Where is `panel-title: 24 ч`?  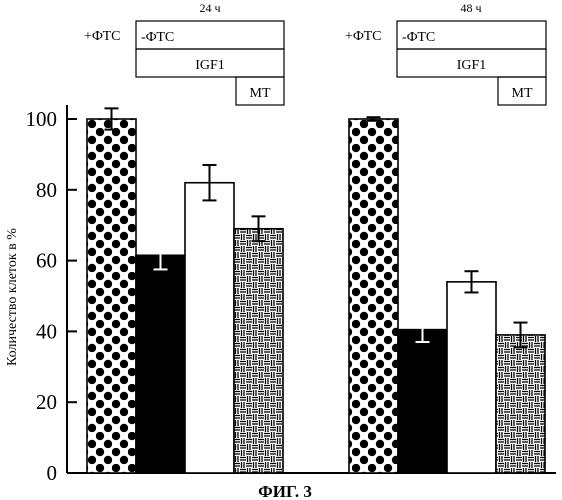 panel-title: 24 ч is located at coordinates (209, 8).